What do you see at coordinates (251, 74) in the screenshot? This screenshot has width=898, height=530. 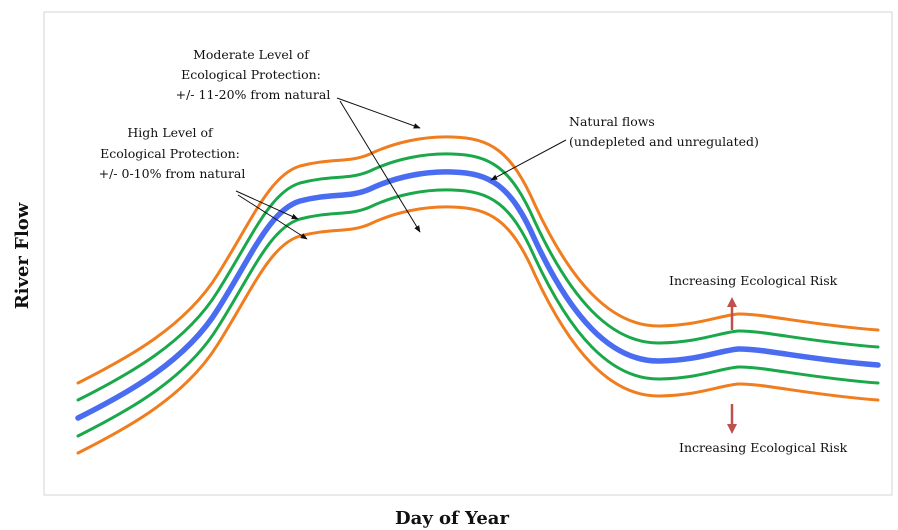 I see `moderate-line-2: Ecological Protection:` at bounding box center [251, 74].